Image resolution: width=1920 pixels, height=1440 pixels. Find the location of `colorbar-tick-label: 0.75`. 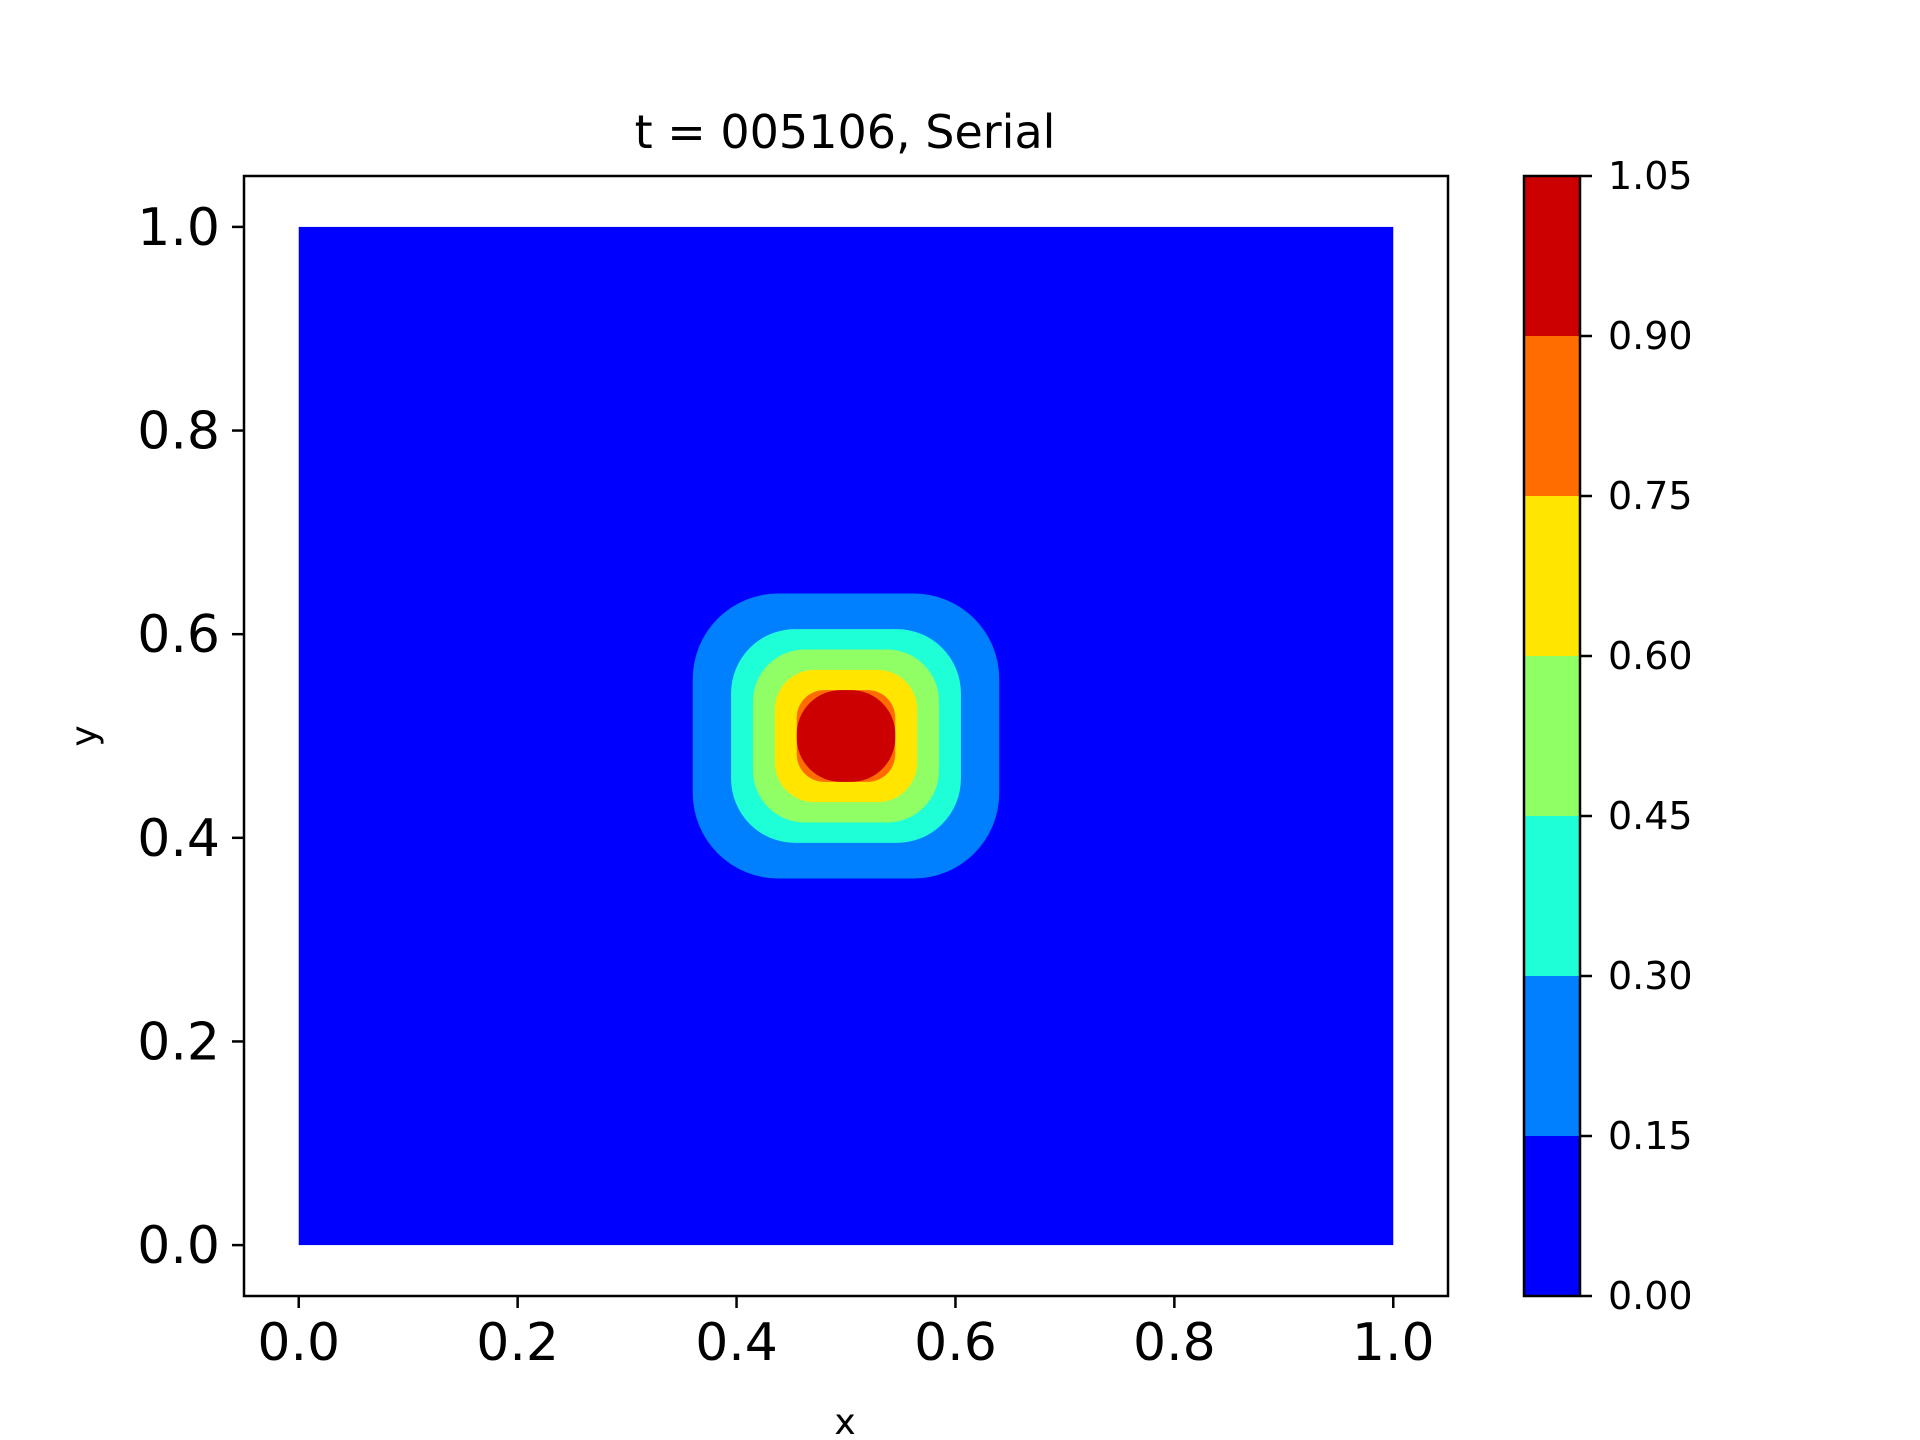

colorbar-tick-label: 0.75 is located at coordinates (1650, 496).